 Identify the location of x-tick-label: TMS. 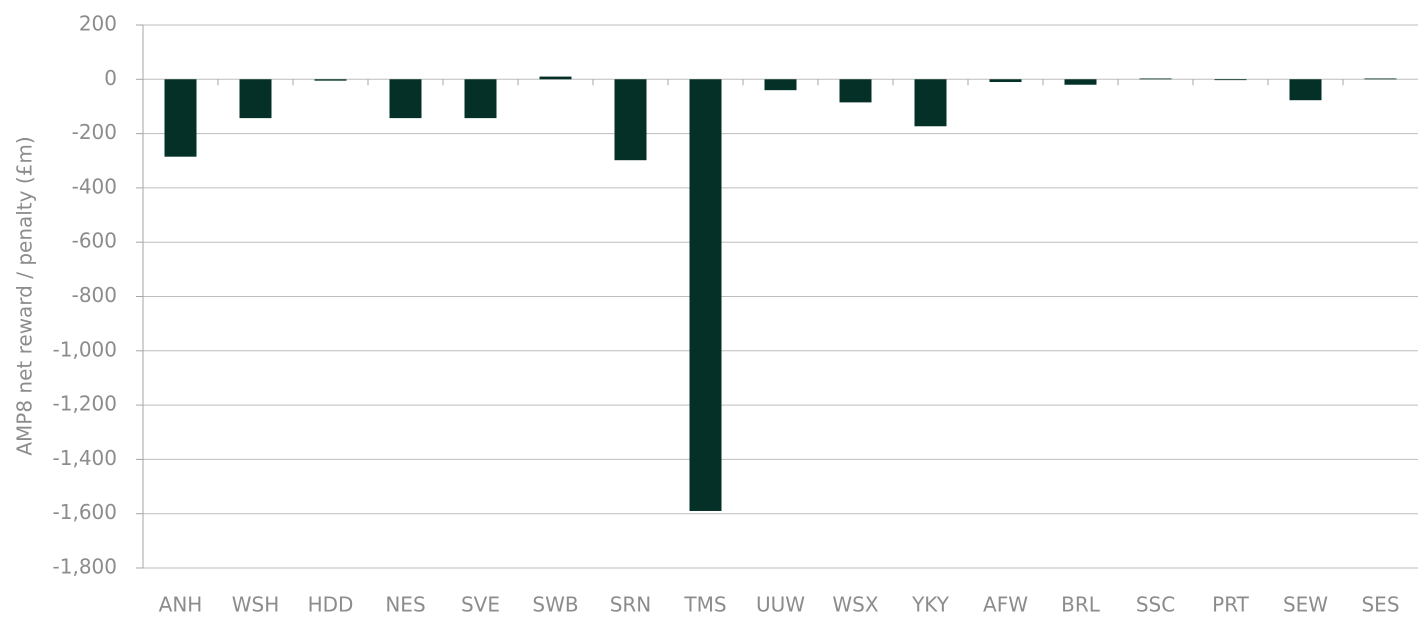
(704, 605).